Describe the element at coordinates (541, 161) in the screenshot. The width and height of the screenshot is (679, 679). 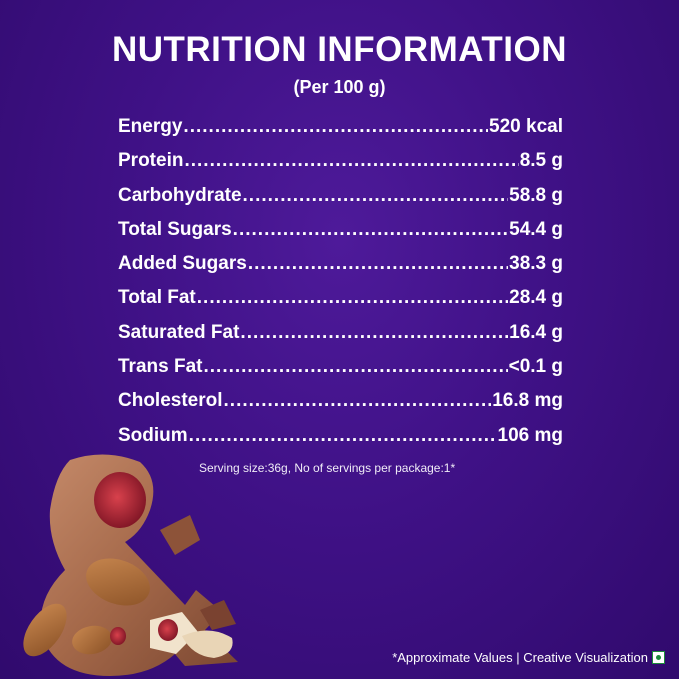
I see `nutrient-value: 8.5 g` at that location.